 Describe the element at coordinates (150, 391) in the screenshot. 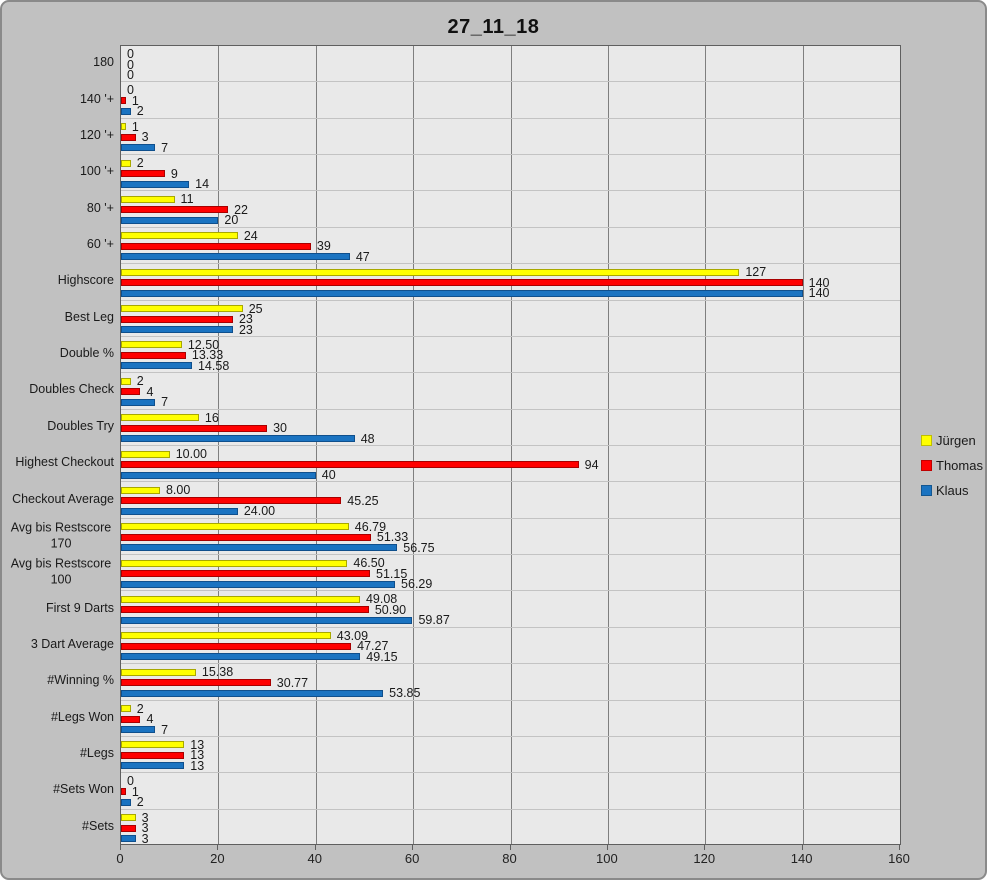

I see `value-label: 4` at that location.